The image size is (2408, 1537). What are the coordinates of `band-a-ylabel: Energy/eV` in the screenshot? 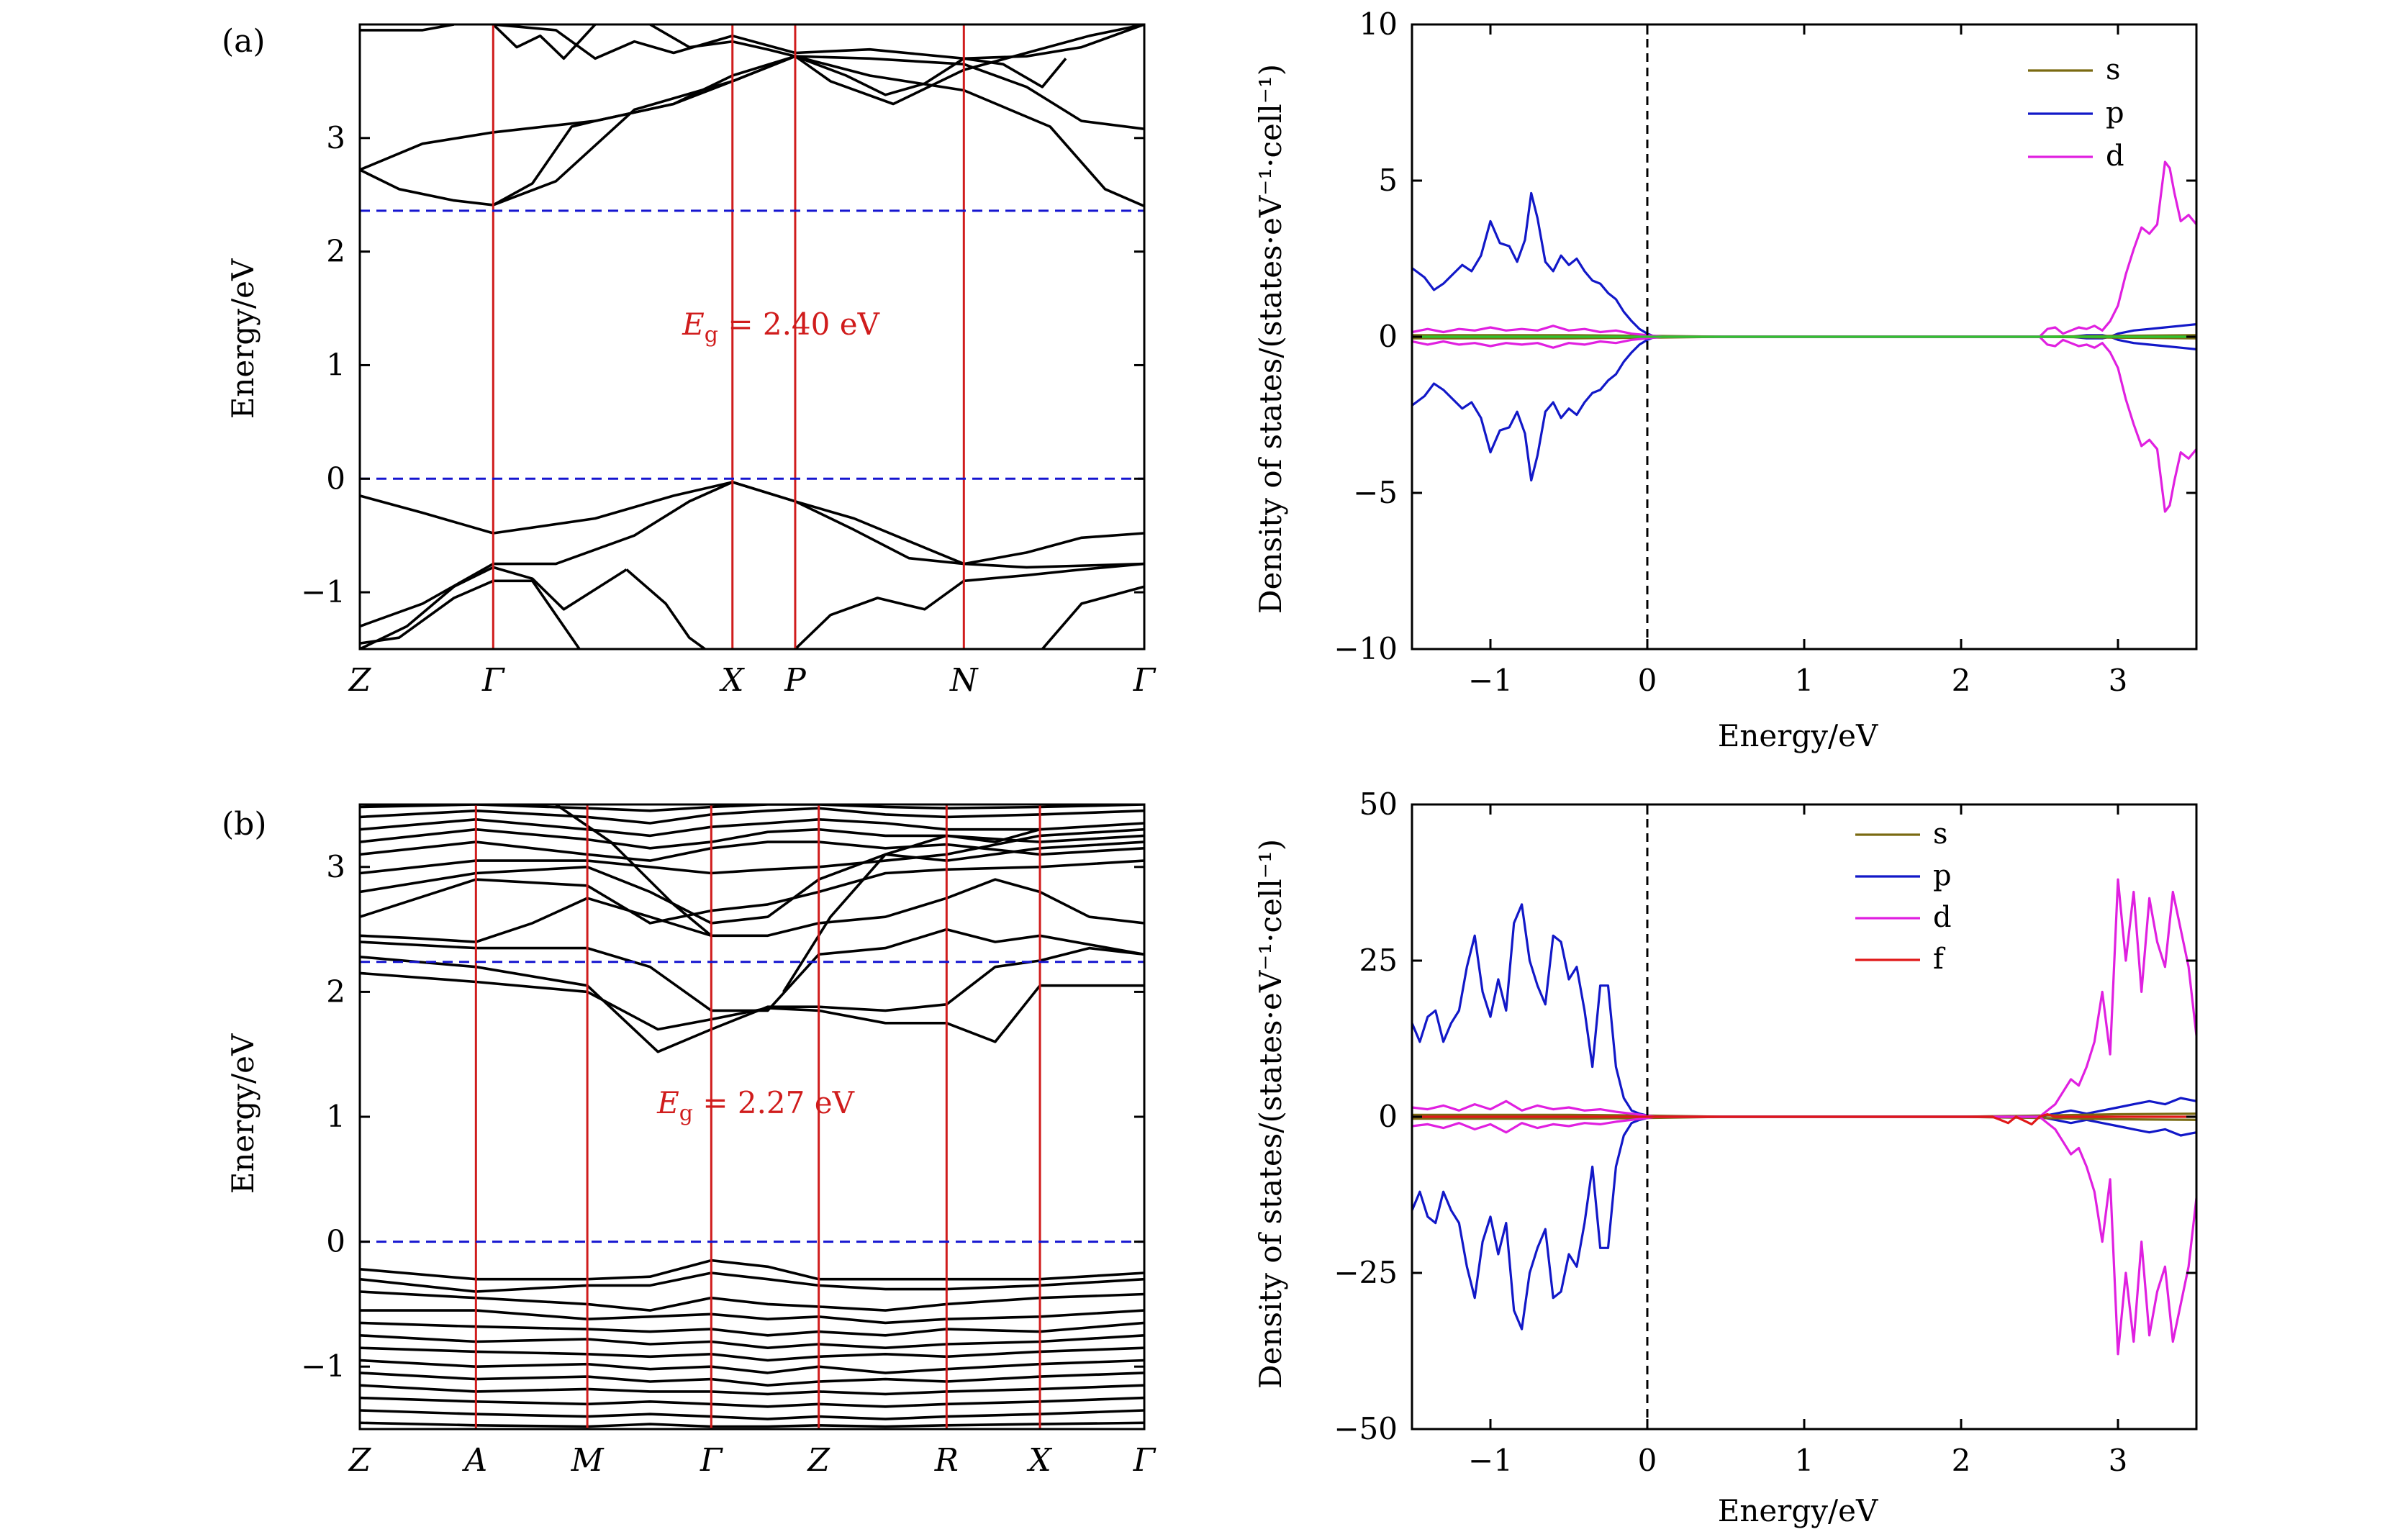 It's located at (243, 338).